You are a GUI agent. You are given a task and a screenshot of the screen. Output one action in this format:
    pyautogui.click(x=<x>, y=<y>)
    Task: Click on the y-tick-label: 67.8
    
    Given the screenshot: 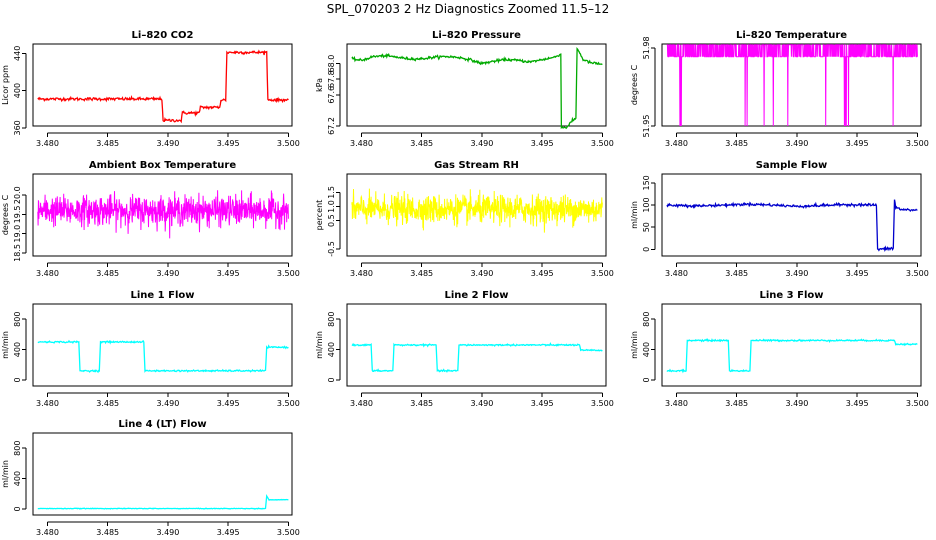 What is the action you would take?
    pyautogui.click(x=331, y=79)
    